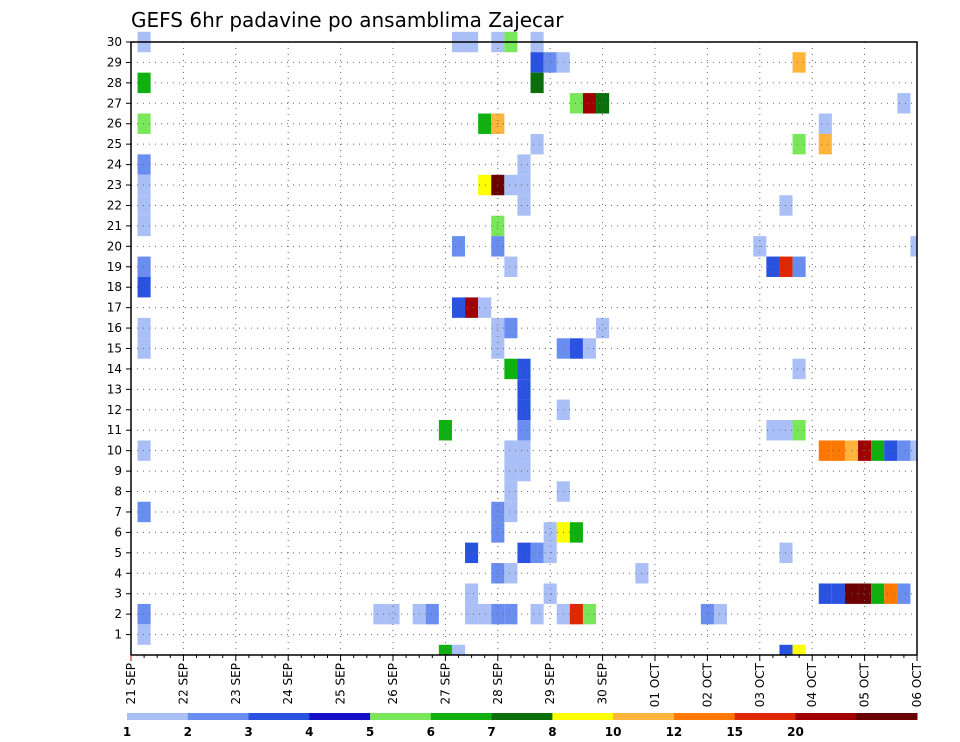 Image resolution: width=960 pixels, height=742 pixels. Describe the element at coordinates (674, 732) in the screenshot. I see `legend-label: 12` at that location.